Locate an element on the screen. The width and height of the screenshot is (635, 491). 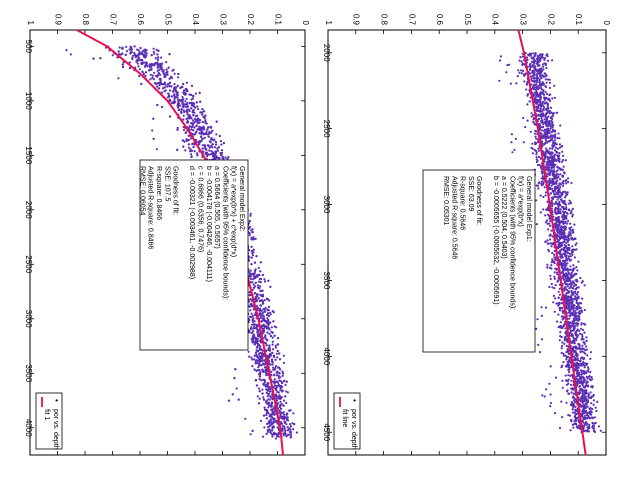
x-tick-label: 500 is located at coordinates (28, 47).